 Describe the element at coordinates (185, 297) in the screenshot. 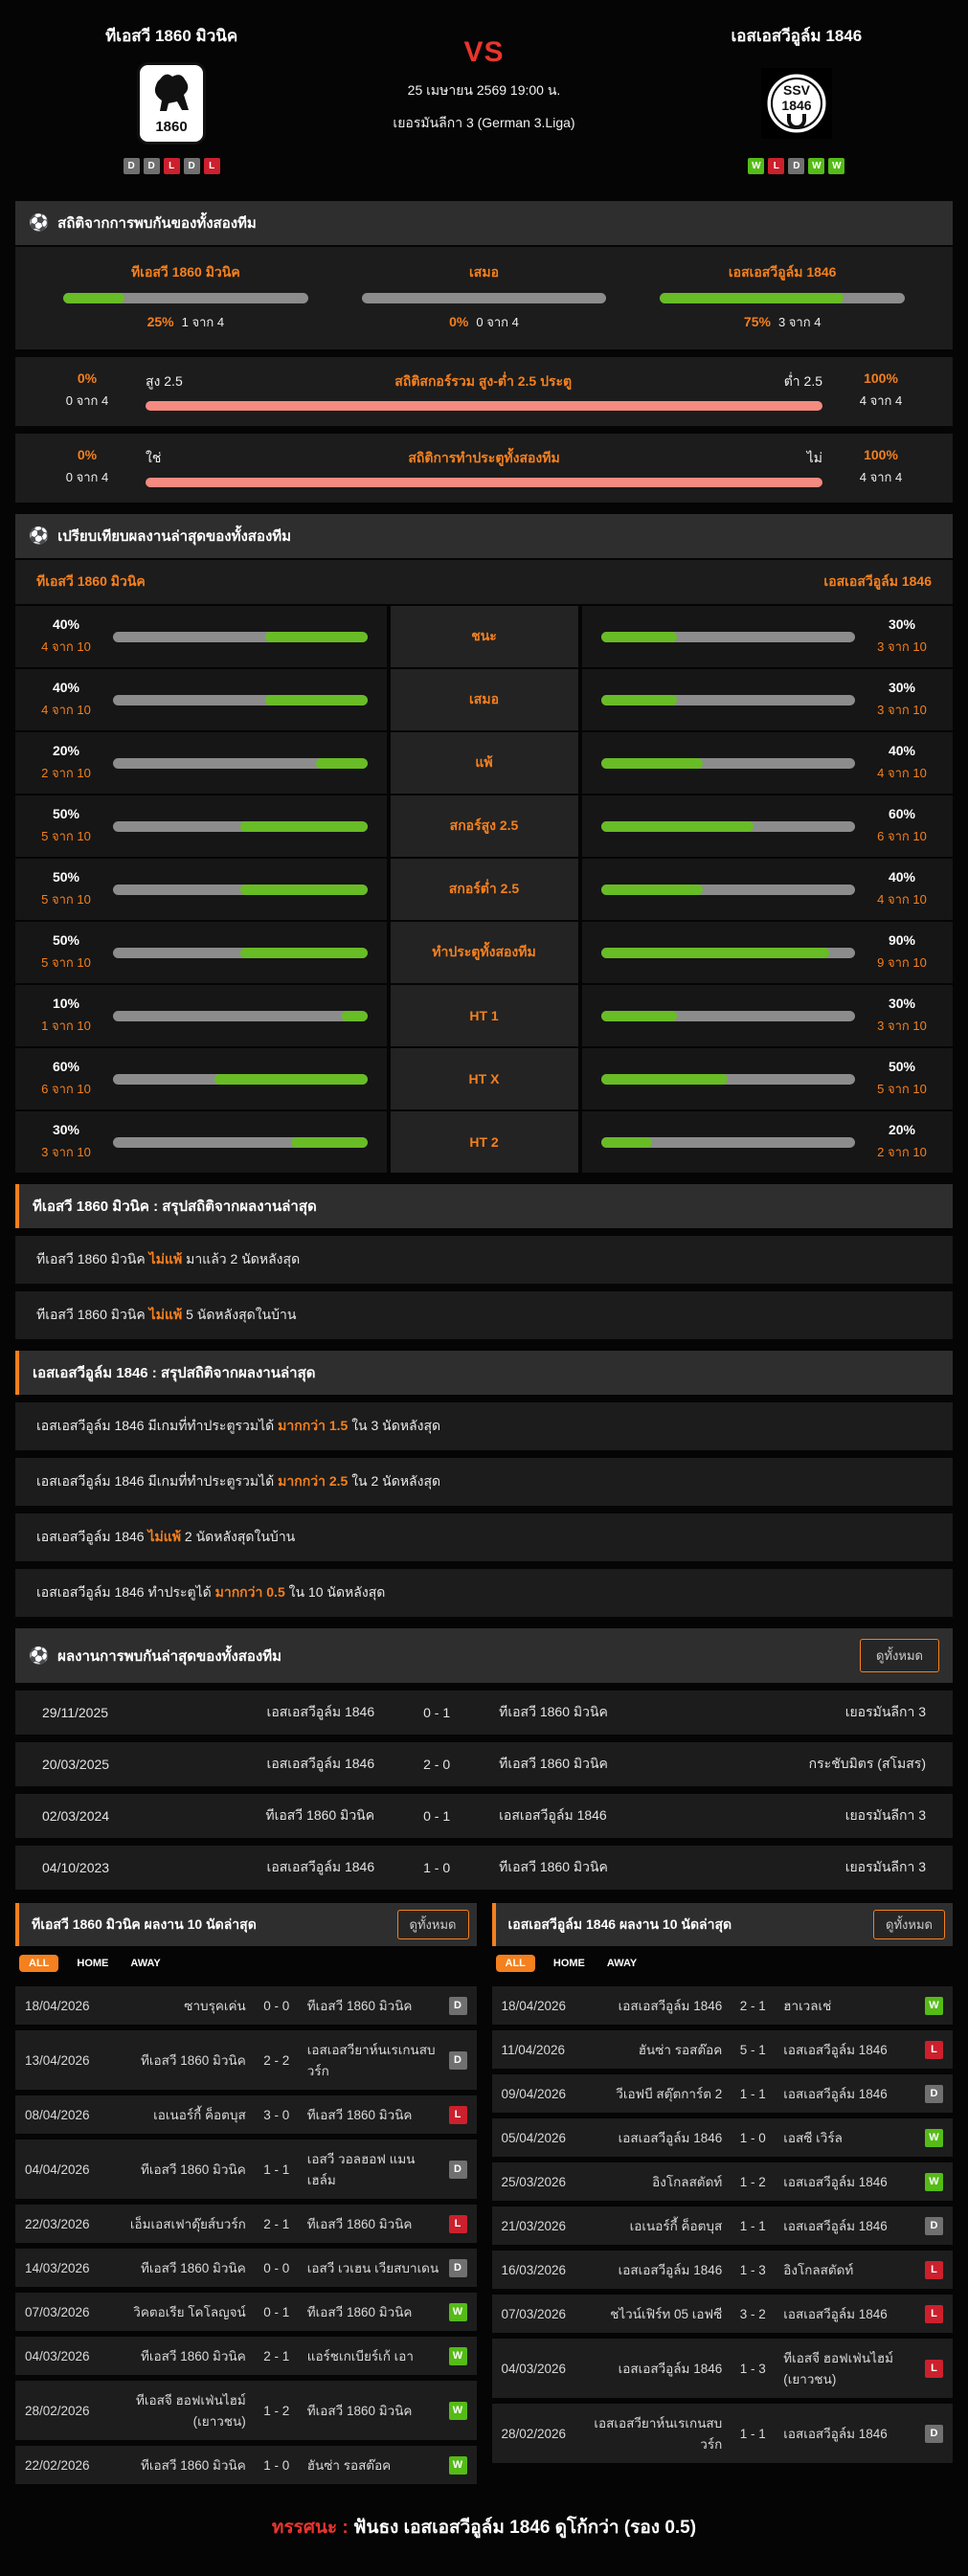

I see `h2h-win-column: ทีเอสวี 1860 มิวนิค 25% 1 จาก 4` at that location.